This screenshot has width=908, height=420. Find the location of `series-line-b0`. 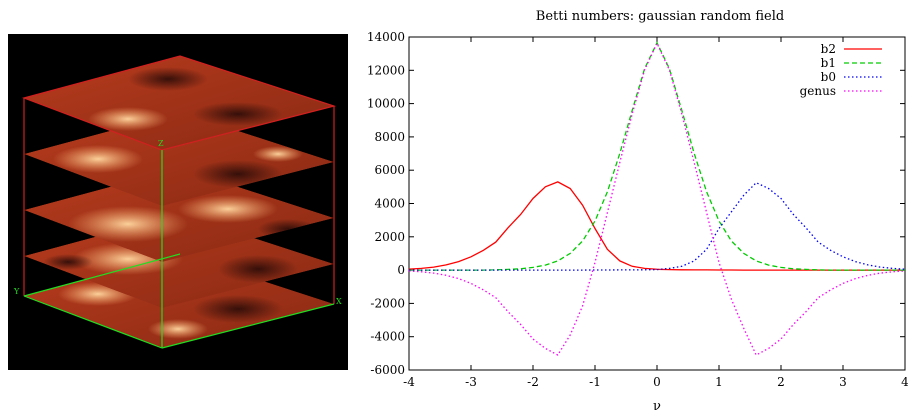

series-line-b0 is located at coordinates (657, 226).